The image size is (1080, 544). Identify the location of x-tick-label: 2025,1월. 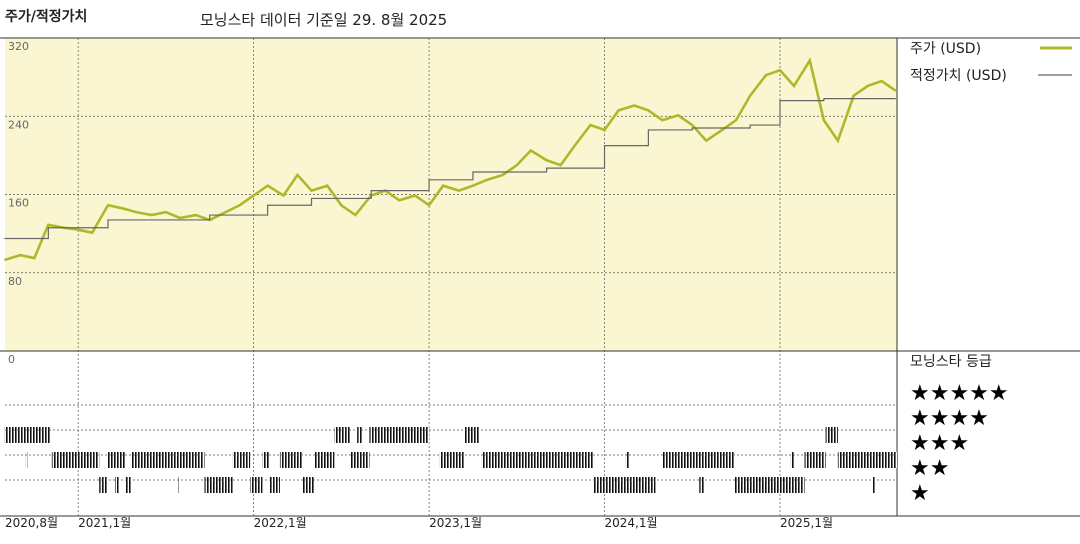
(806, 523).